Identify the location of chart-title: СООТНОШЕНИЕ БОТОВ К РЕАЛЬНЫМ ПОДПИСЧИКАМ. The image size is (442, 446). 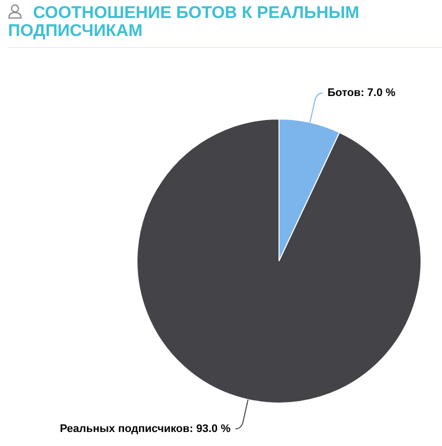
(184, 21).